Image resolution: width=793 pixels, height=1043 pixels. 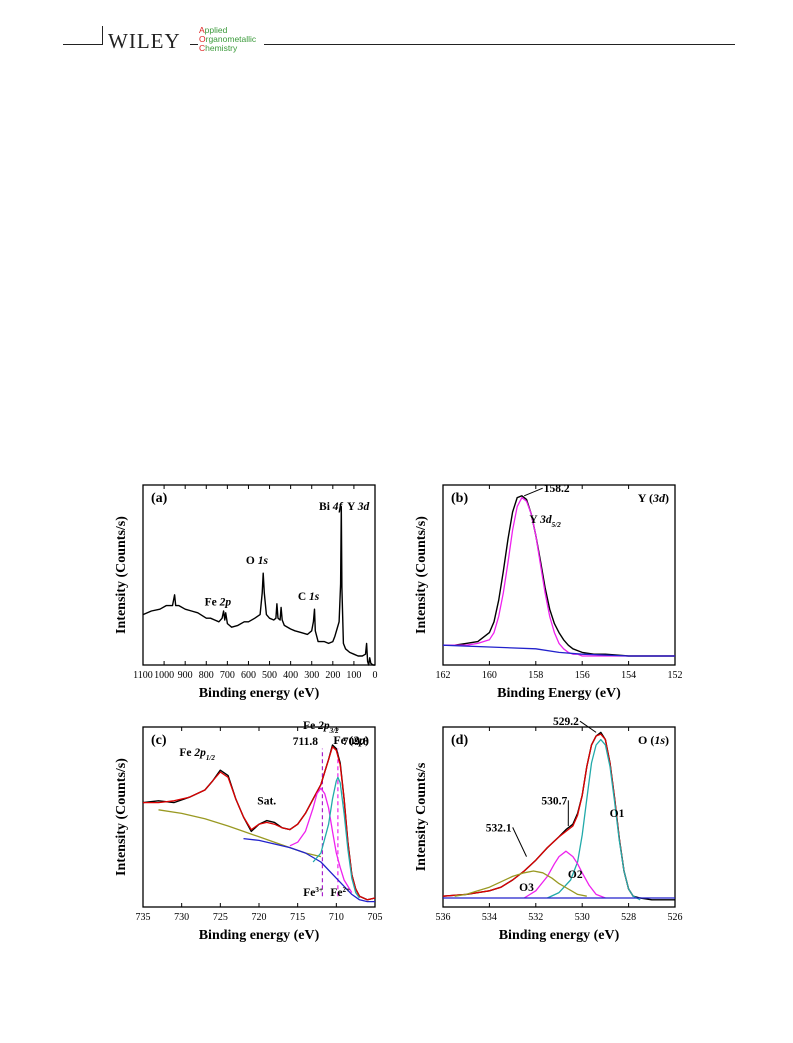 I want to click on x-tick-label: 720, so click(x=259, y=917).